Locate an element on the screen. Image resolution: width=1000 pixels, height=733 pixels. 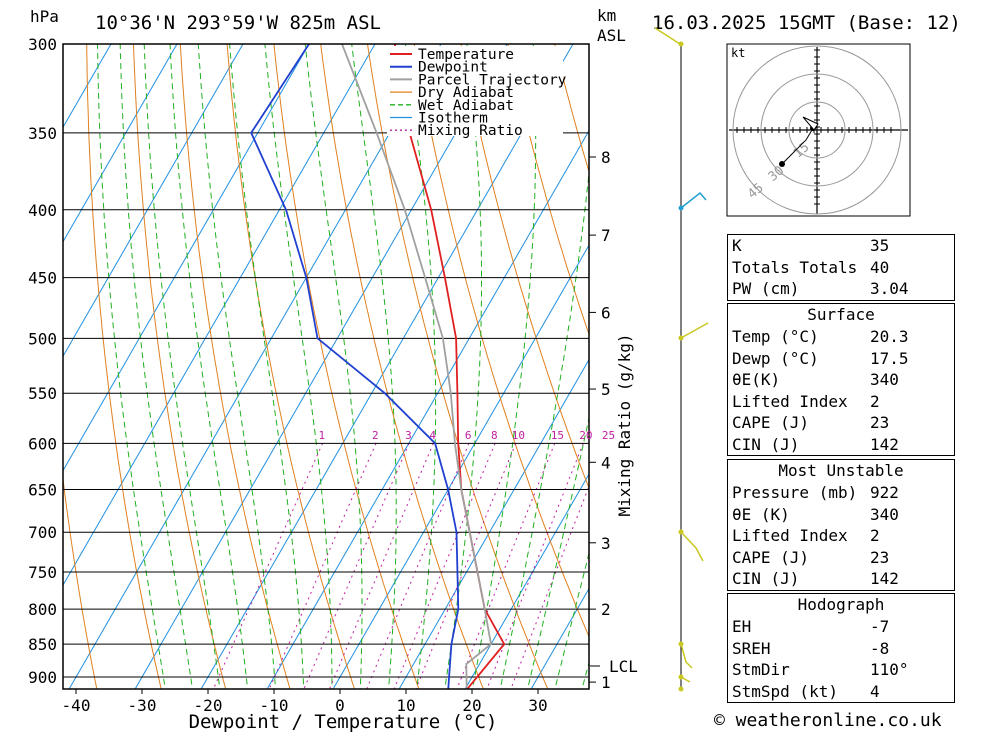
x-tick-label: 30 is located at coordinates (537, 705).